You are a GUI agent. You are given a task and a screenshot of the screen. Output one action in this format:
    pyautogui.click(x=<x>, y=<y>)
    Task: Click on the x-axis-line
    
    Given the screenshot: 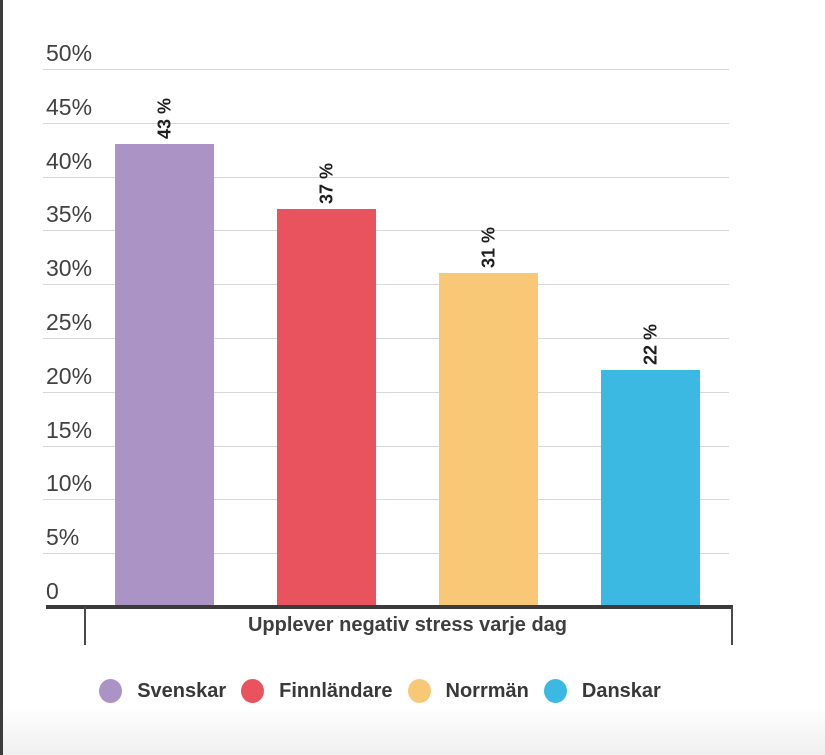 What is the action you would take?
    pyautogui.click(x=389, y=607)
    